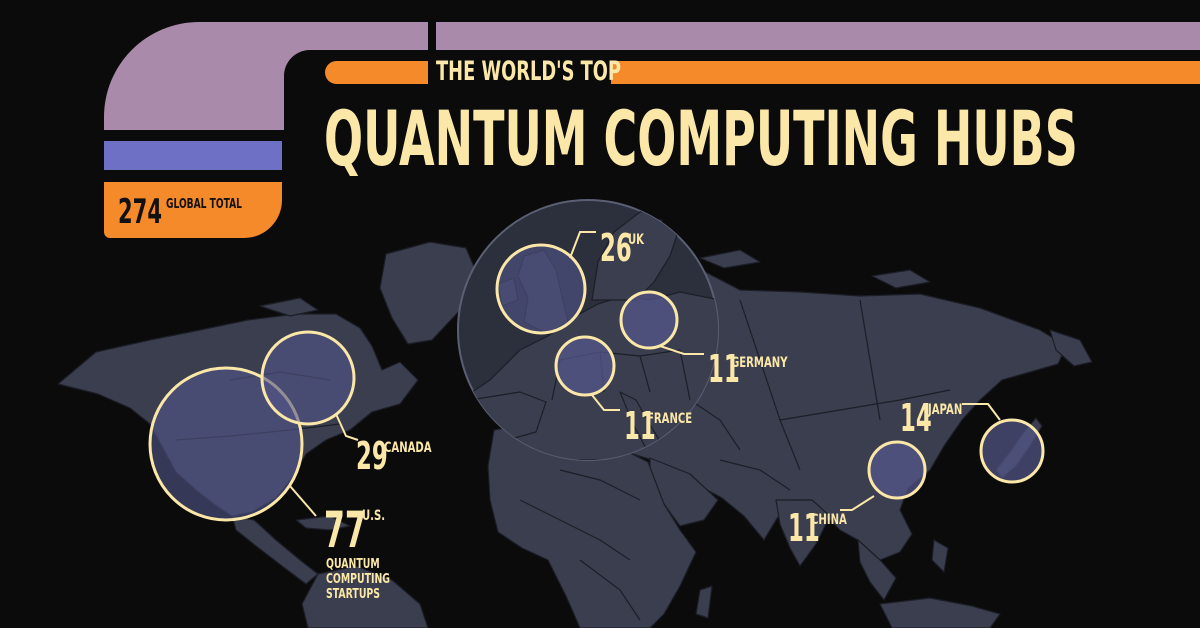 This screenshot has width=1200, height=628. I want to click on indonesia, so click(940, 612).